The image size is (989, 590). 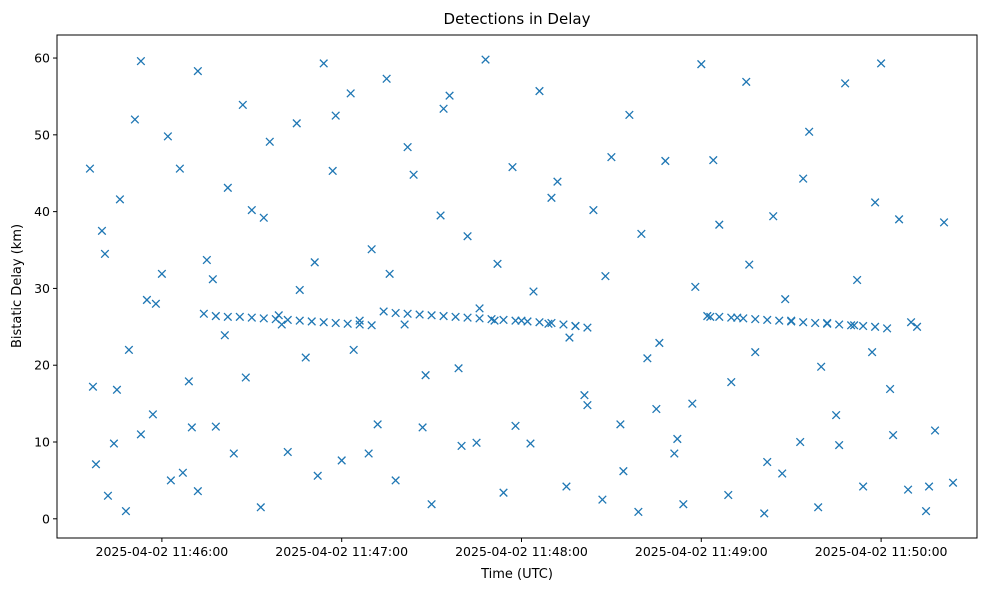 What do you see at coordinates (521, 551) in the screenshot?
I see `x-tick-label: 2025-04-02 11:48:00` at bounding box center [521, 551].